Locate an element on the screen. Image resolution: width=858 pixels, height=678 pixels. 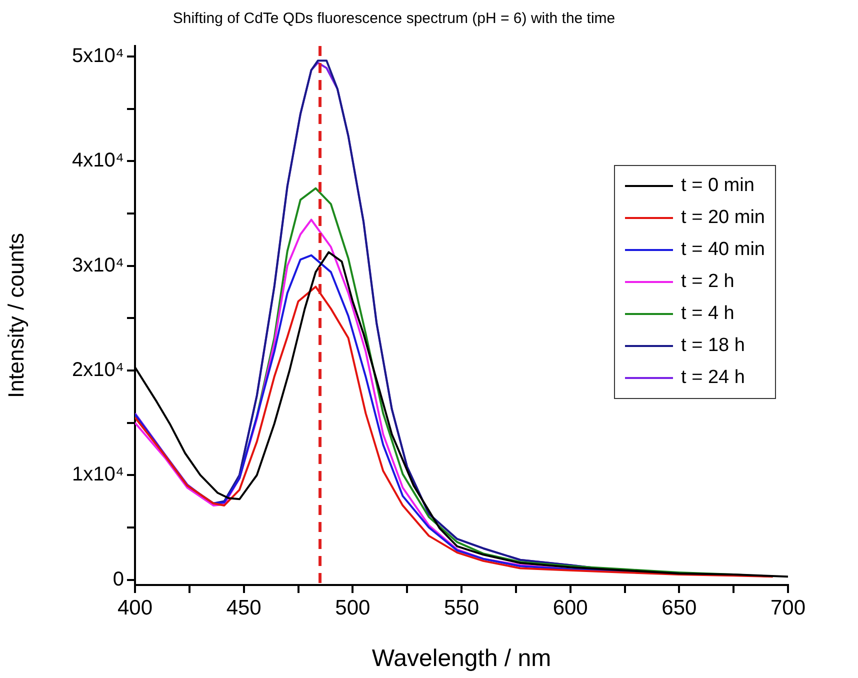
legend-label: t = 2 h is located at coordinates (707, 281).